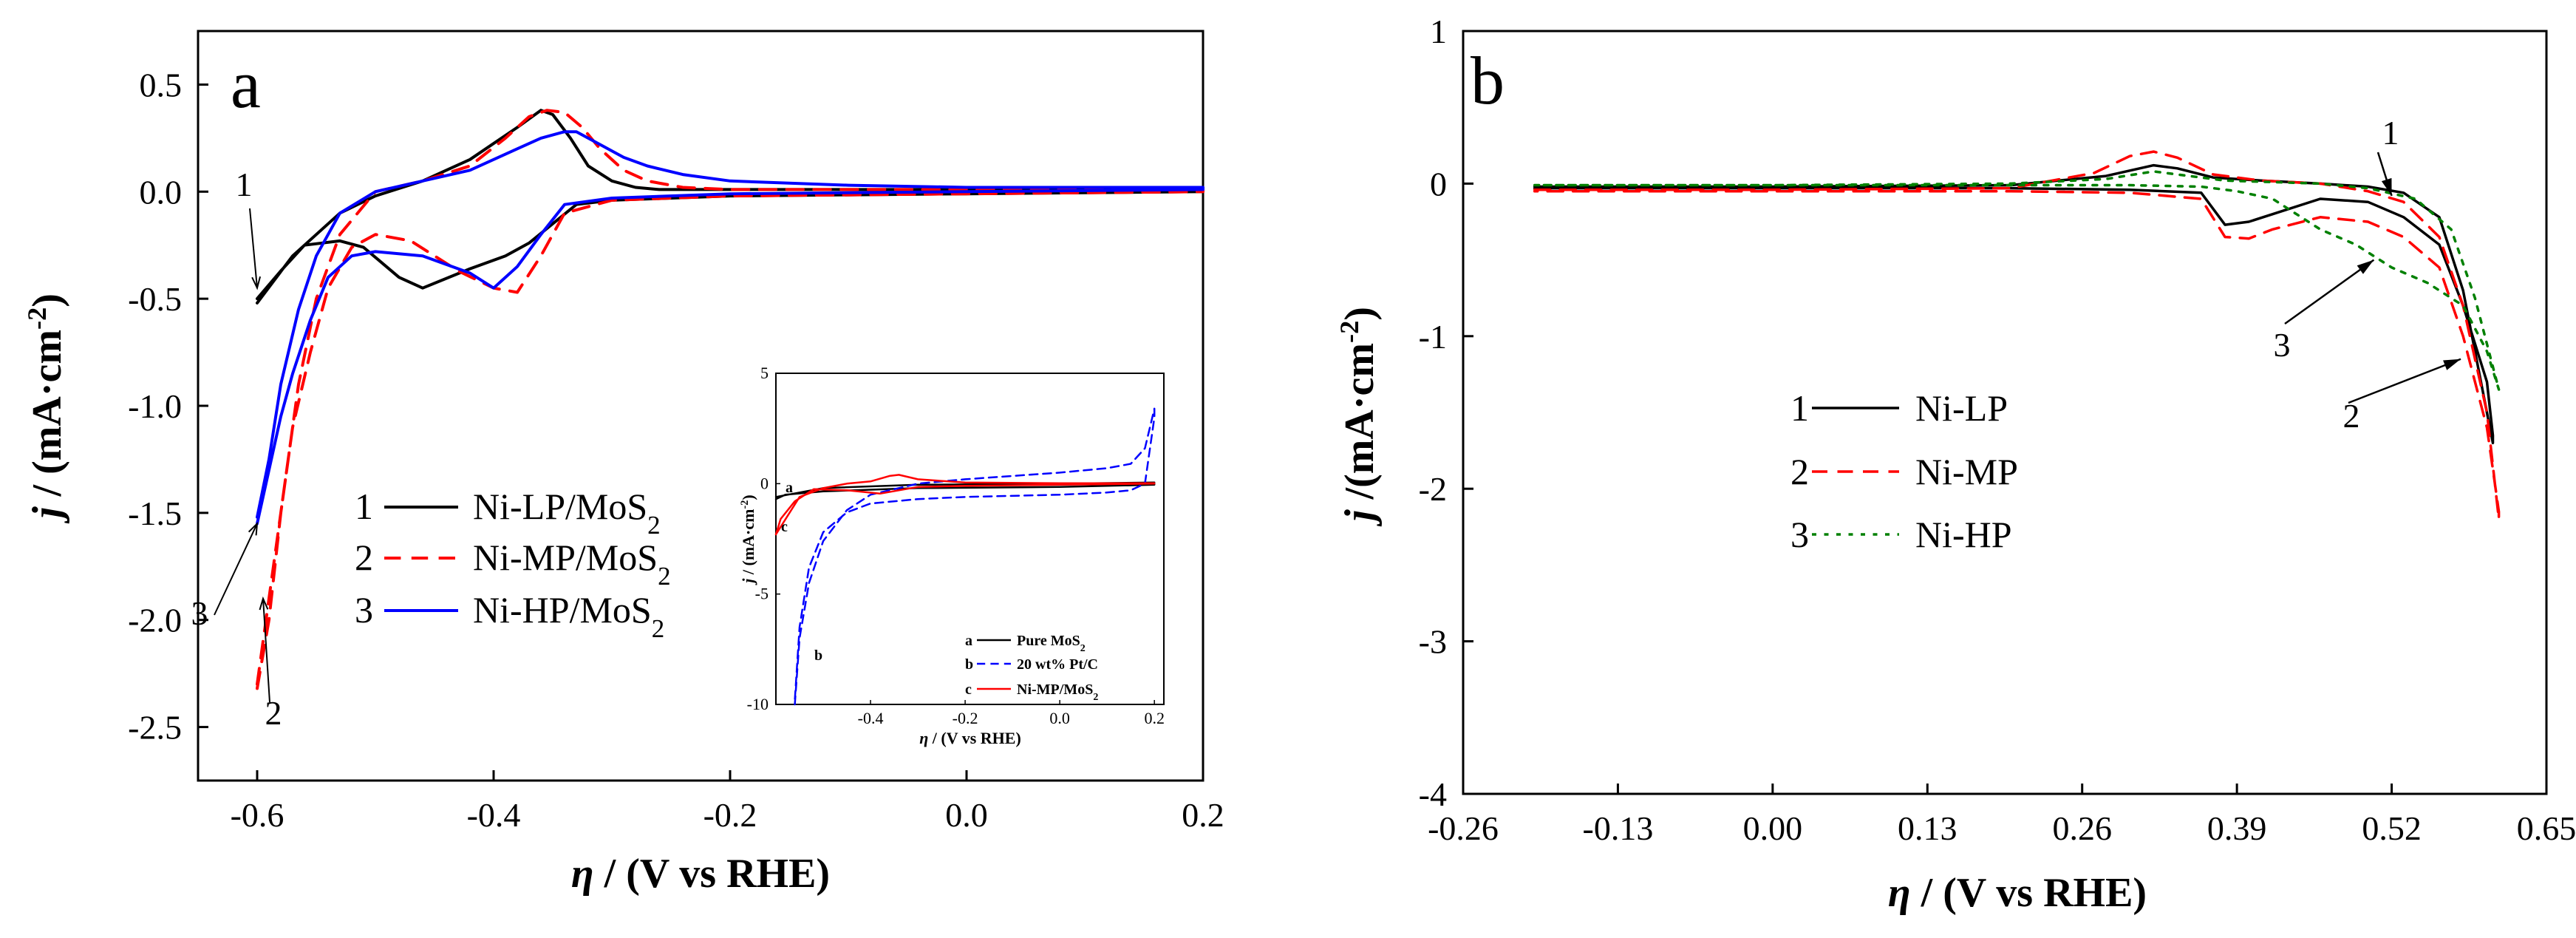  Describe the element at coordinates (1618, 828) in the screenshot. I see `x-tick-label: -0.13` at that location.